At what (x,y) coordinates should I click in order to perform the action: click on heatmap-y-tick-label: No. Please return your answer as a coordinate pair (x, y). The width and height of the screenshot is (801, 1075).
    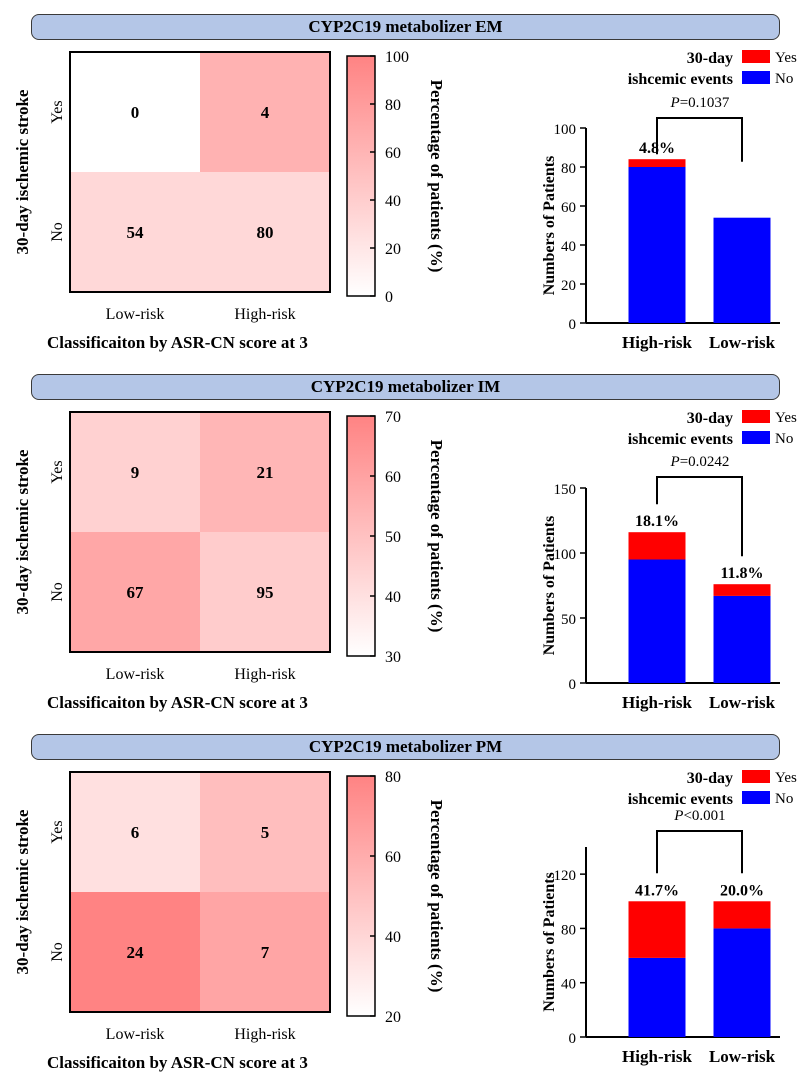
    Looking at the image, I should click on (57, 592).